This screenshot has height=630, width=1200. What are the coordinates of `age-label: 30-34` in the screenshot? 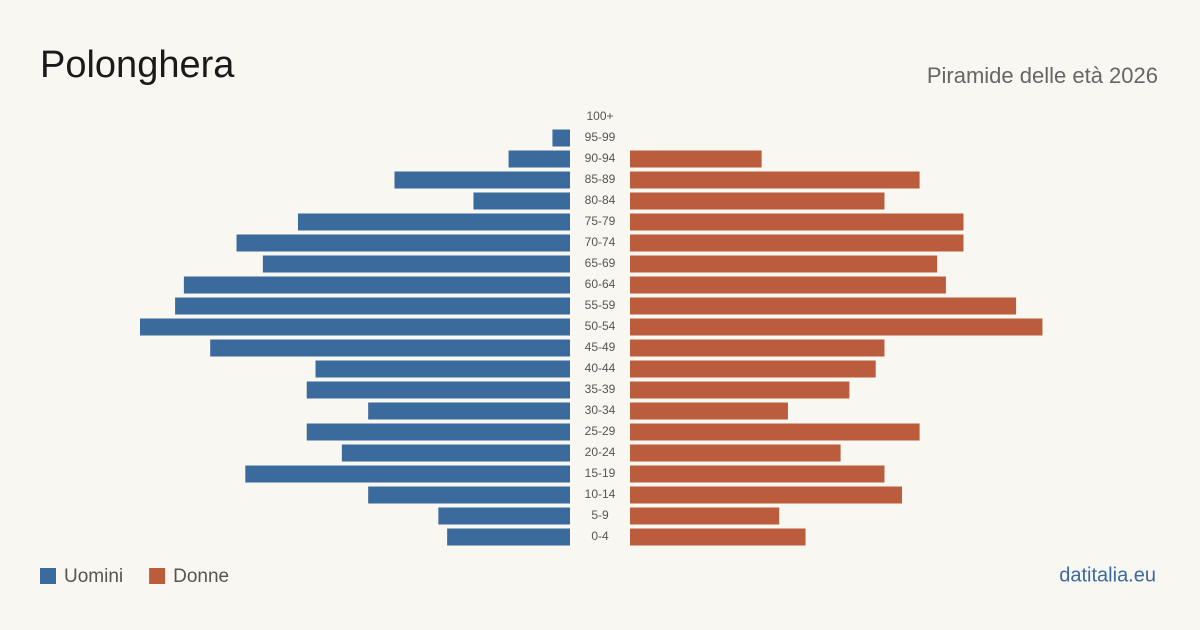 It's located at (600, 410).